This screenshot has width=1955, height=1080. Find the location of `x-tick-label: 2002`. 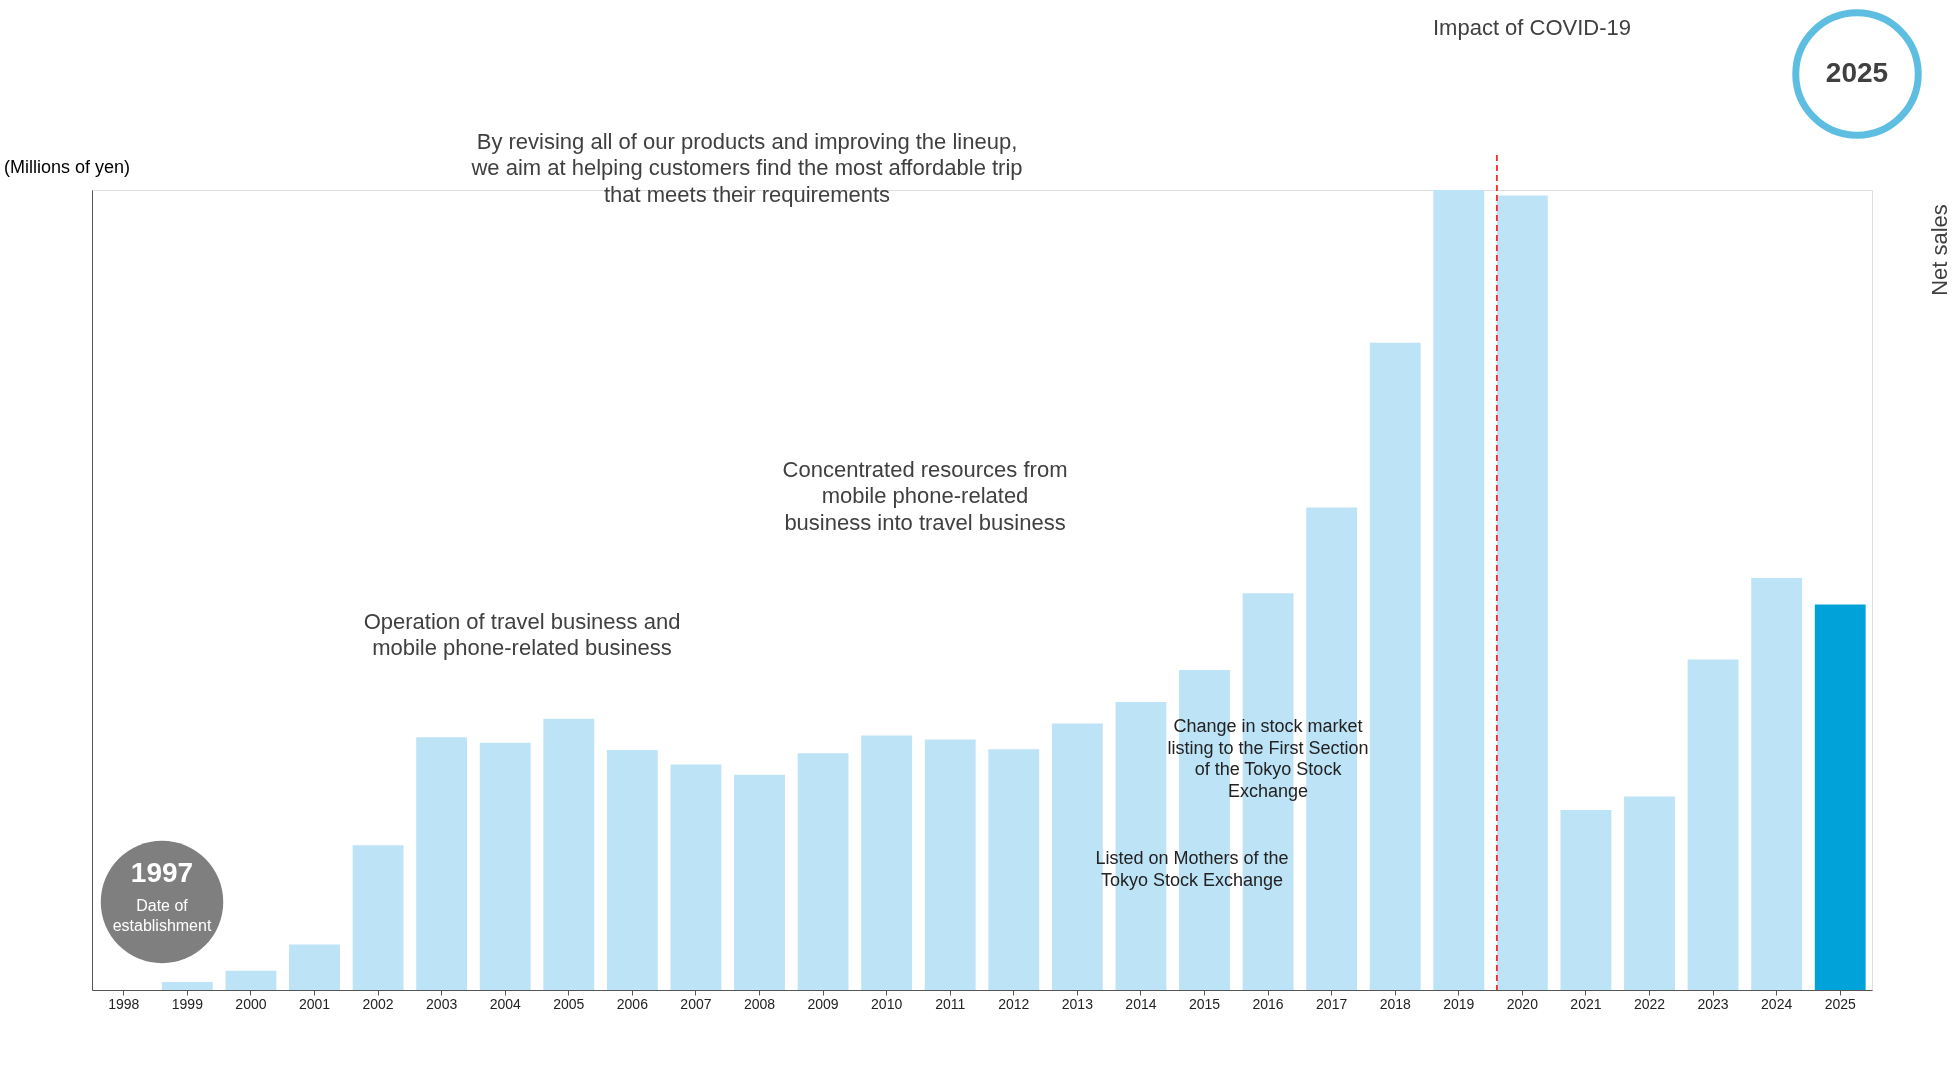

x-tick-label: 2002 is located at coordinates (378, 1003).